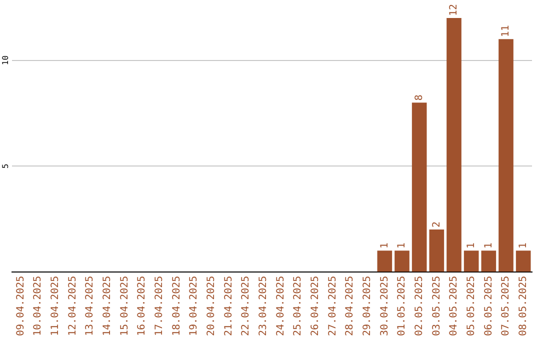 Image resolution: width=540 pixels, height=340 pixels. Describe the element at coordinates (72, 306) in the screenshot. I see `x-tick-label: 12.04.2025` at that location.